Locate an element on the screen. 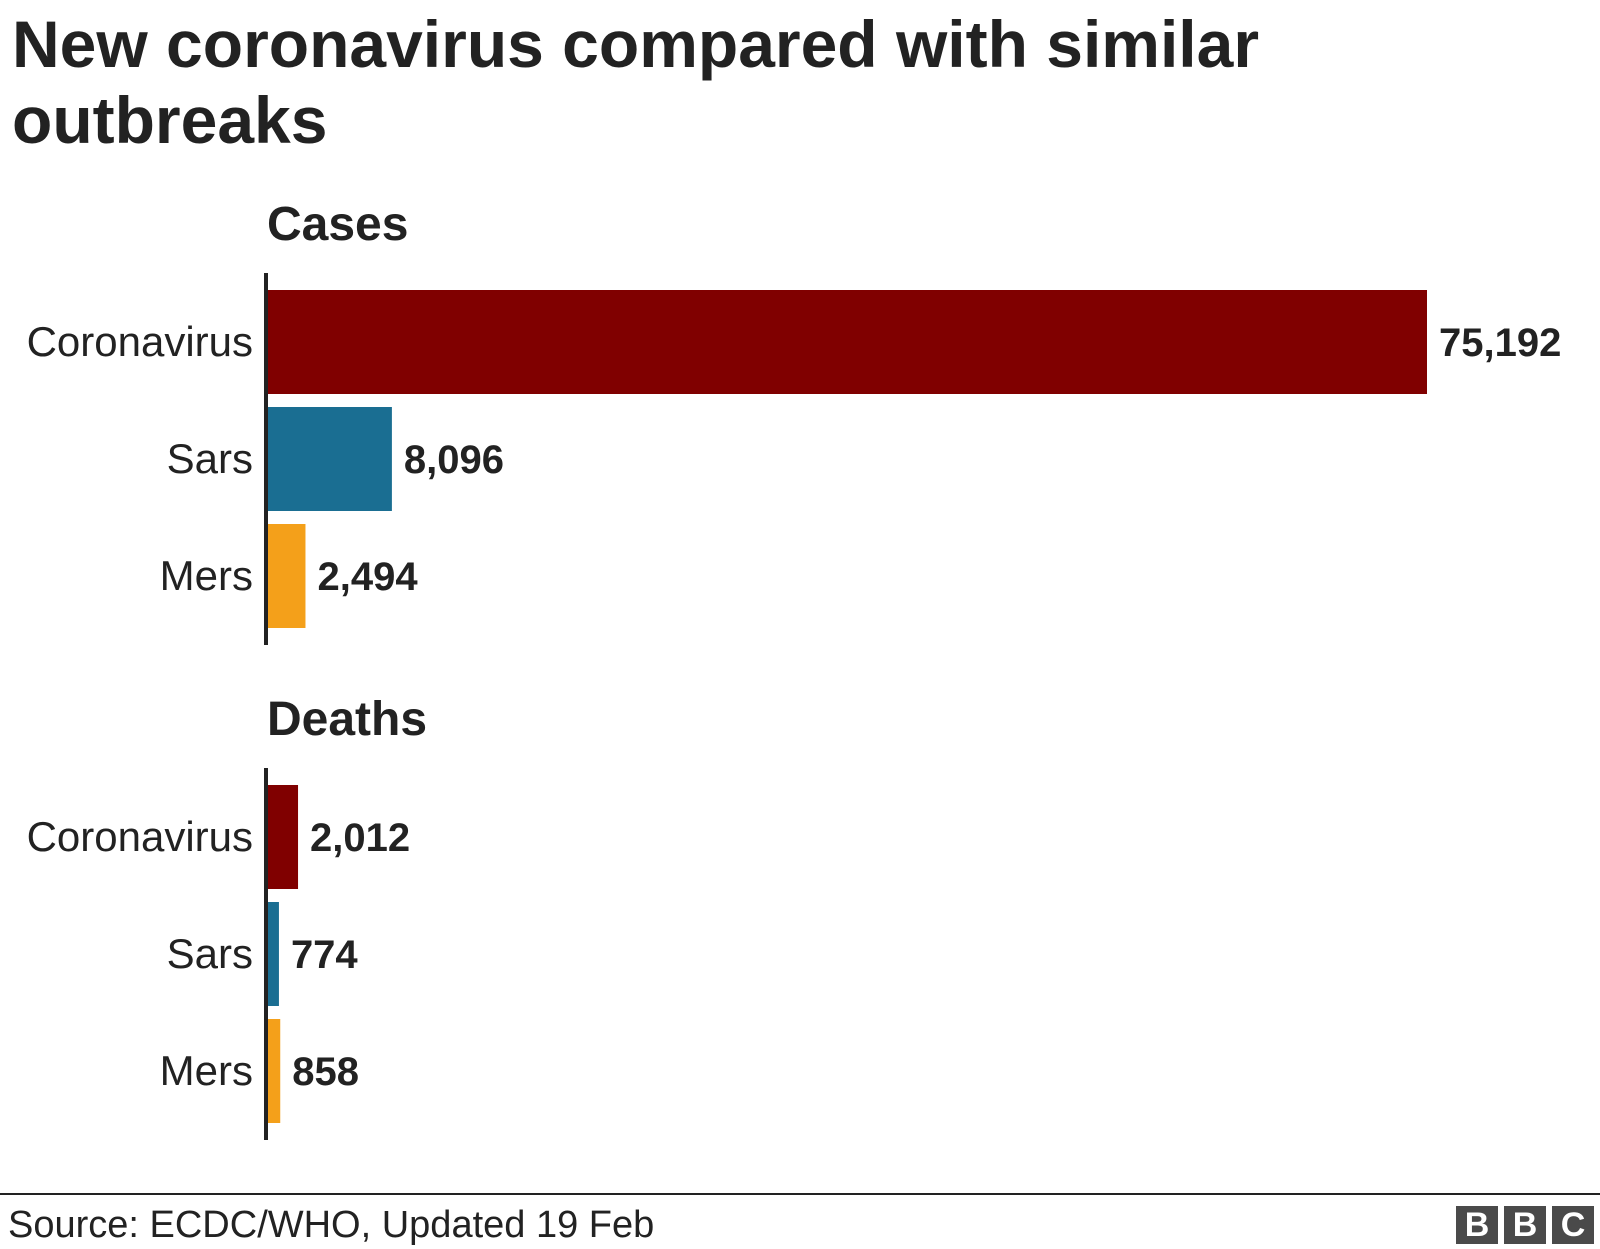 The width and height of the screenshot is (1600, 1249). panel-title: Cases is located at coordinates (337, 224).